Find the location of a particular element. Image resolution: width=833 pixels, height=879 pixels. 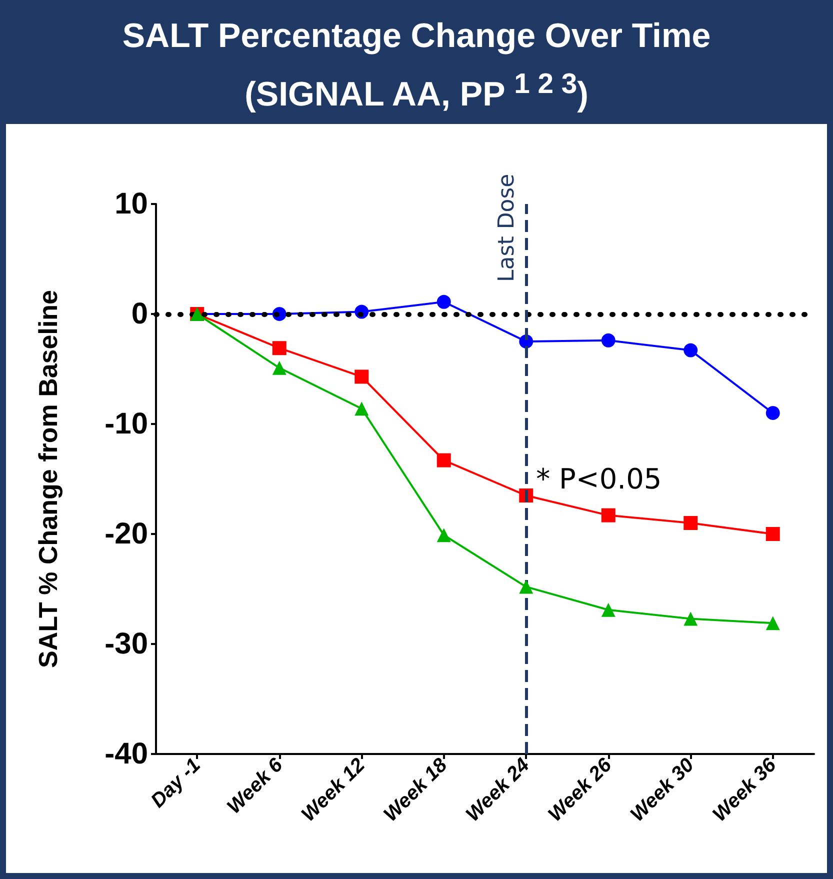

y-tick-label: -10 is located at coordinates (126, 424).